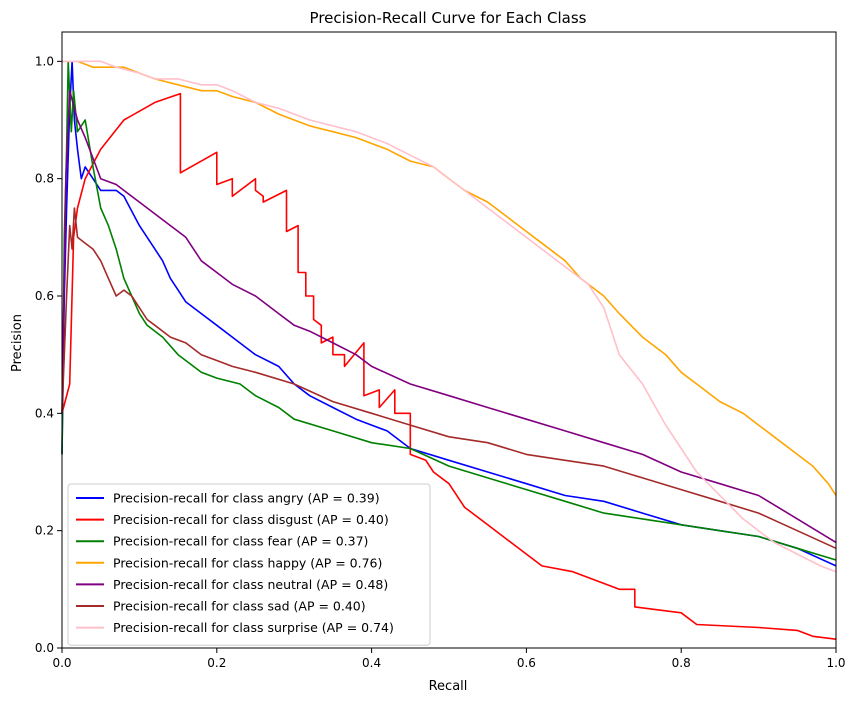 This screenshot has height=701, width=857. I want to click on y-tick-label: 0.6, so click(44, 296).